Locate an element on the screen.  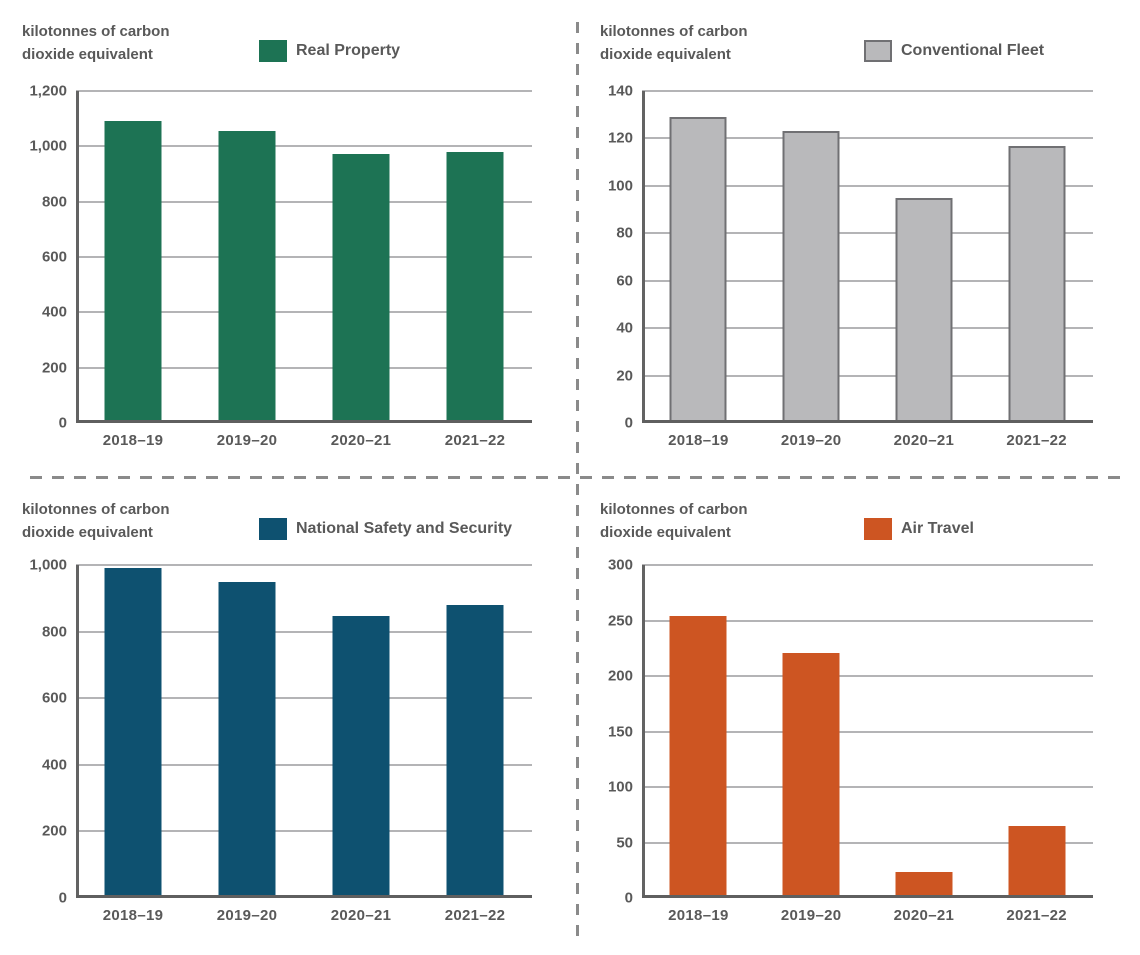
y-axis-tick-label: 600 is located at coordinates (54, 257).